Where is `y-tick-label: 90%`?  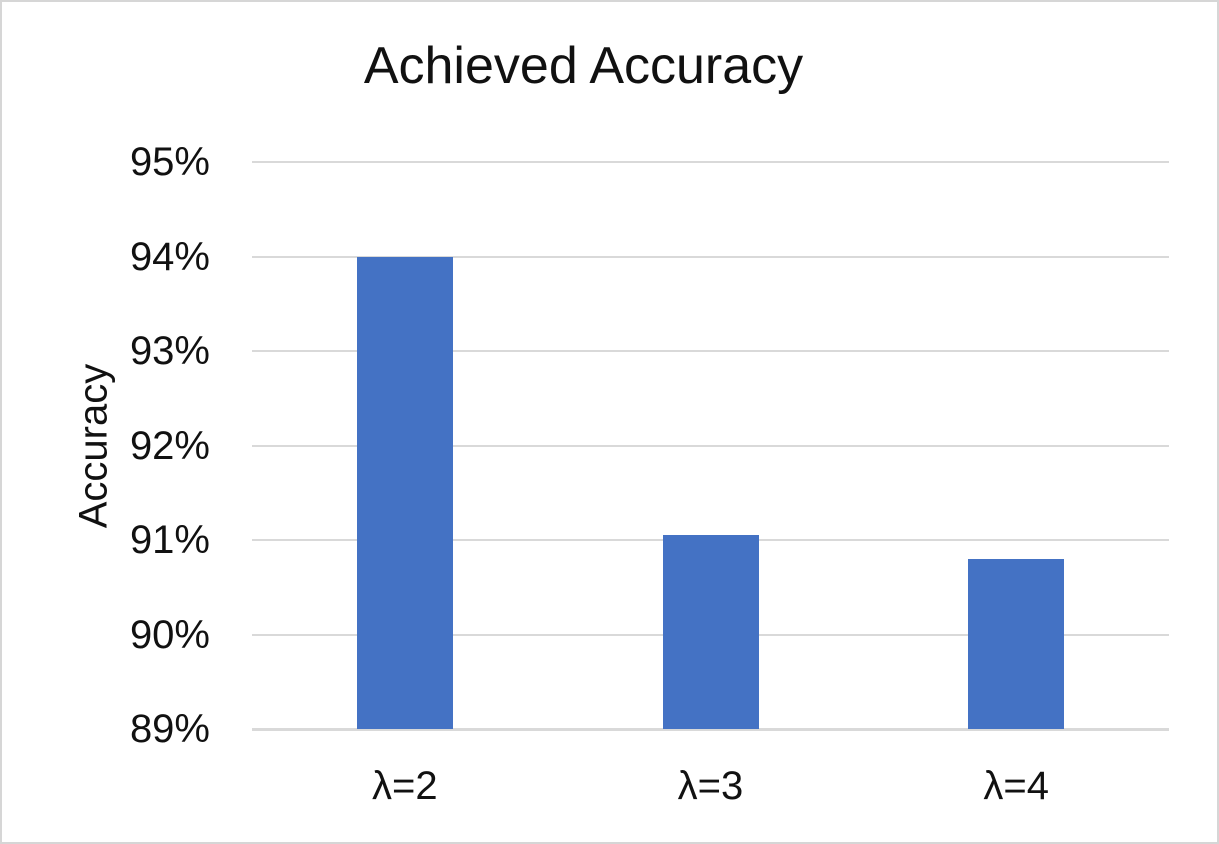
y-tick-label: 90% is located at coordinates (169, 634).